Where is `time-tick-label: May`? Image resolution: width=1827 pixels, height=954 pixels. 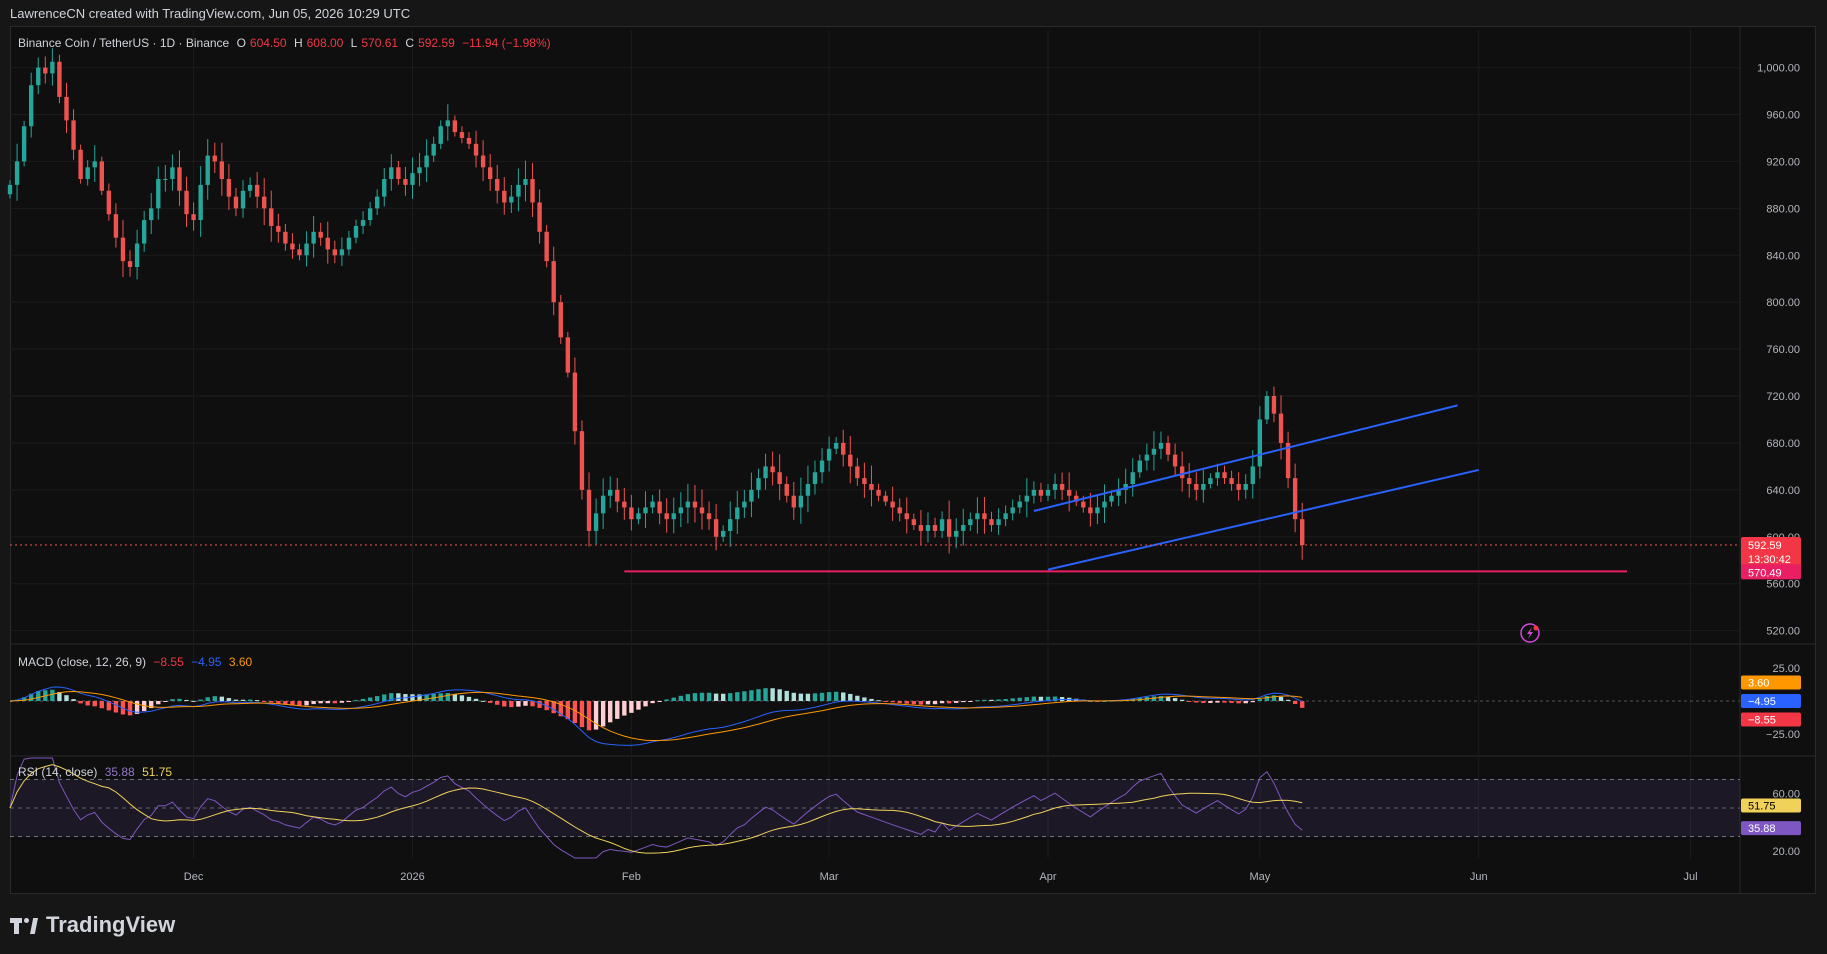 time-tick-label: May is located at coordinates (1259, 877).